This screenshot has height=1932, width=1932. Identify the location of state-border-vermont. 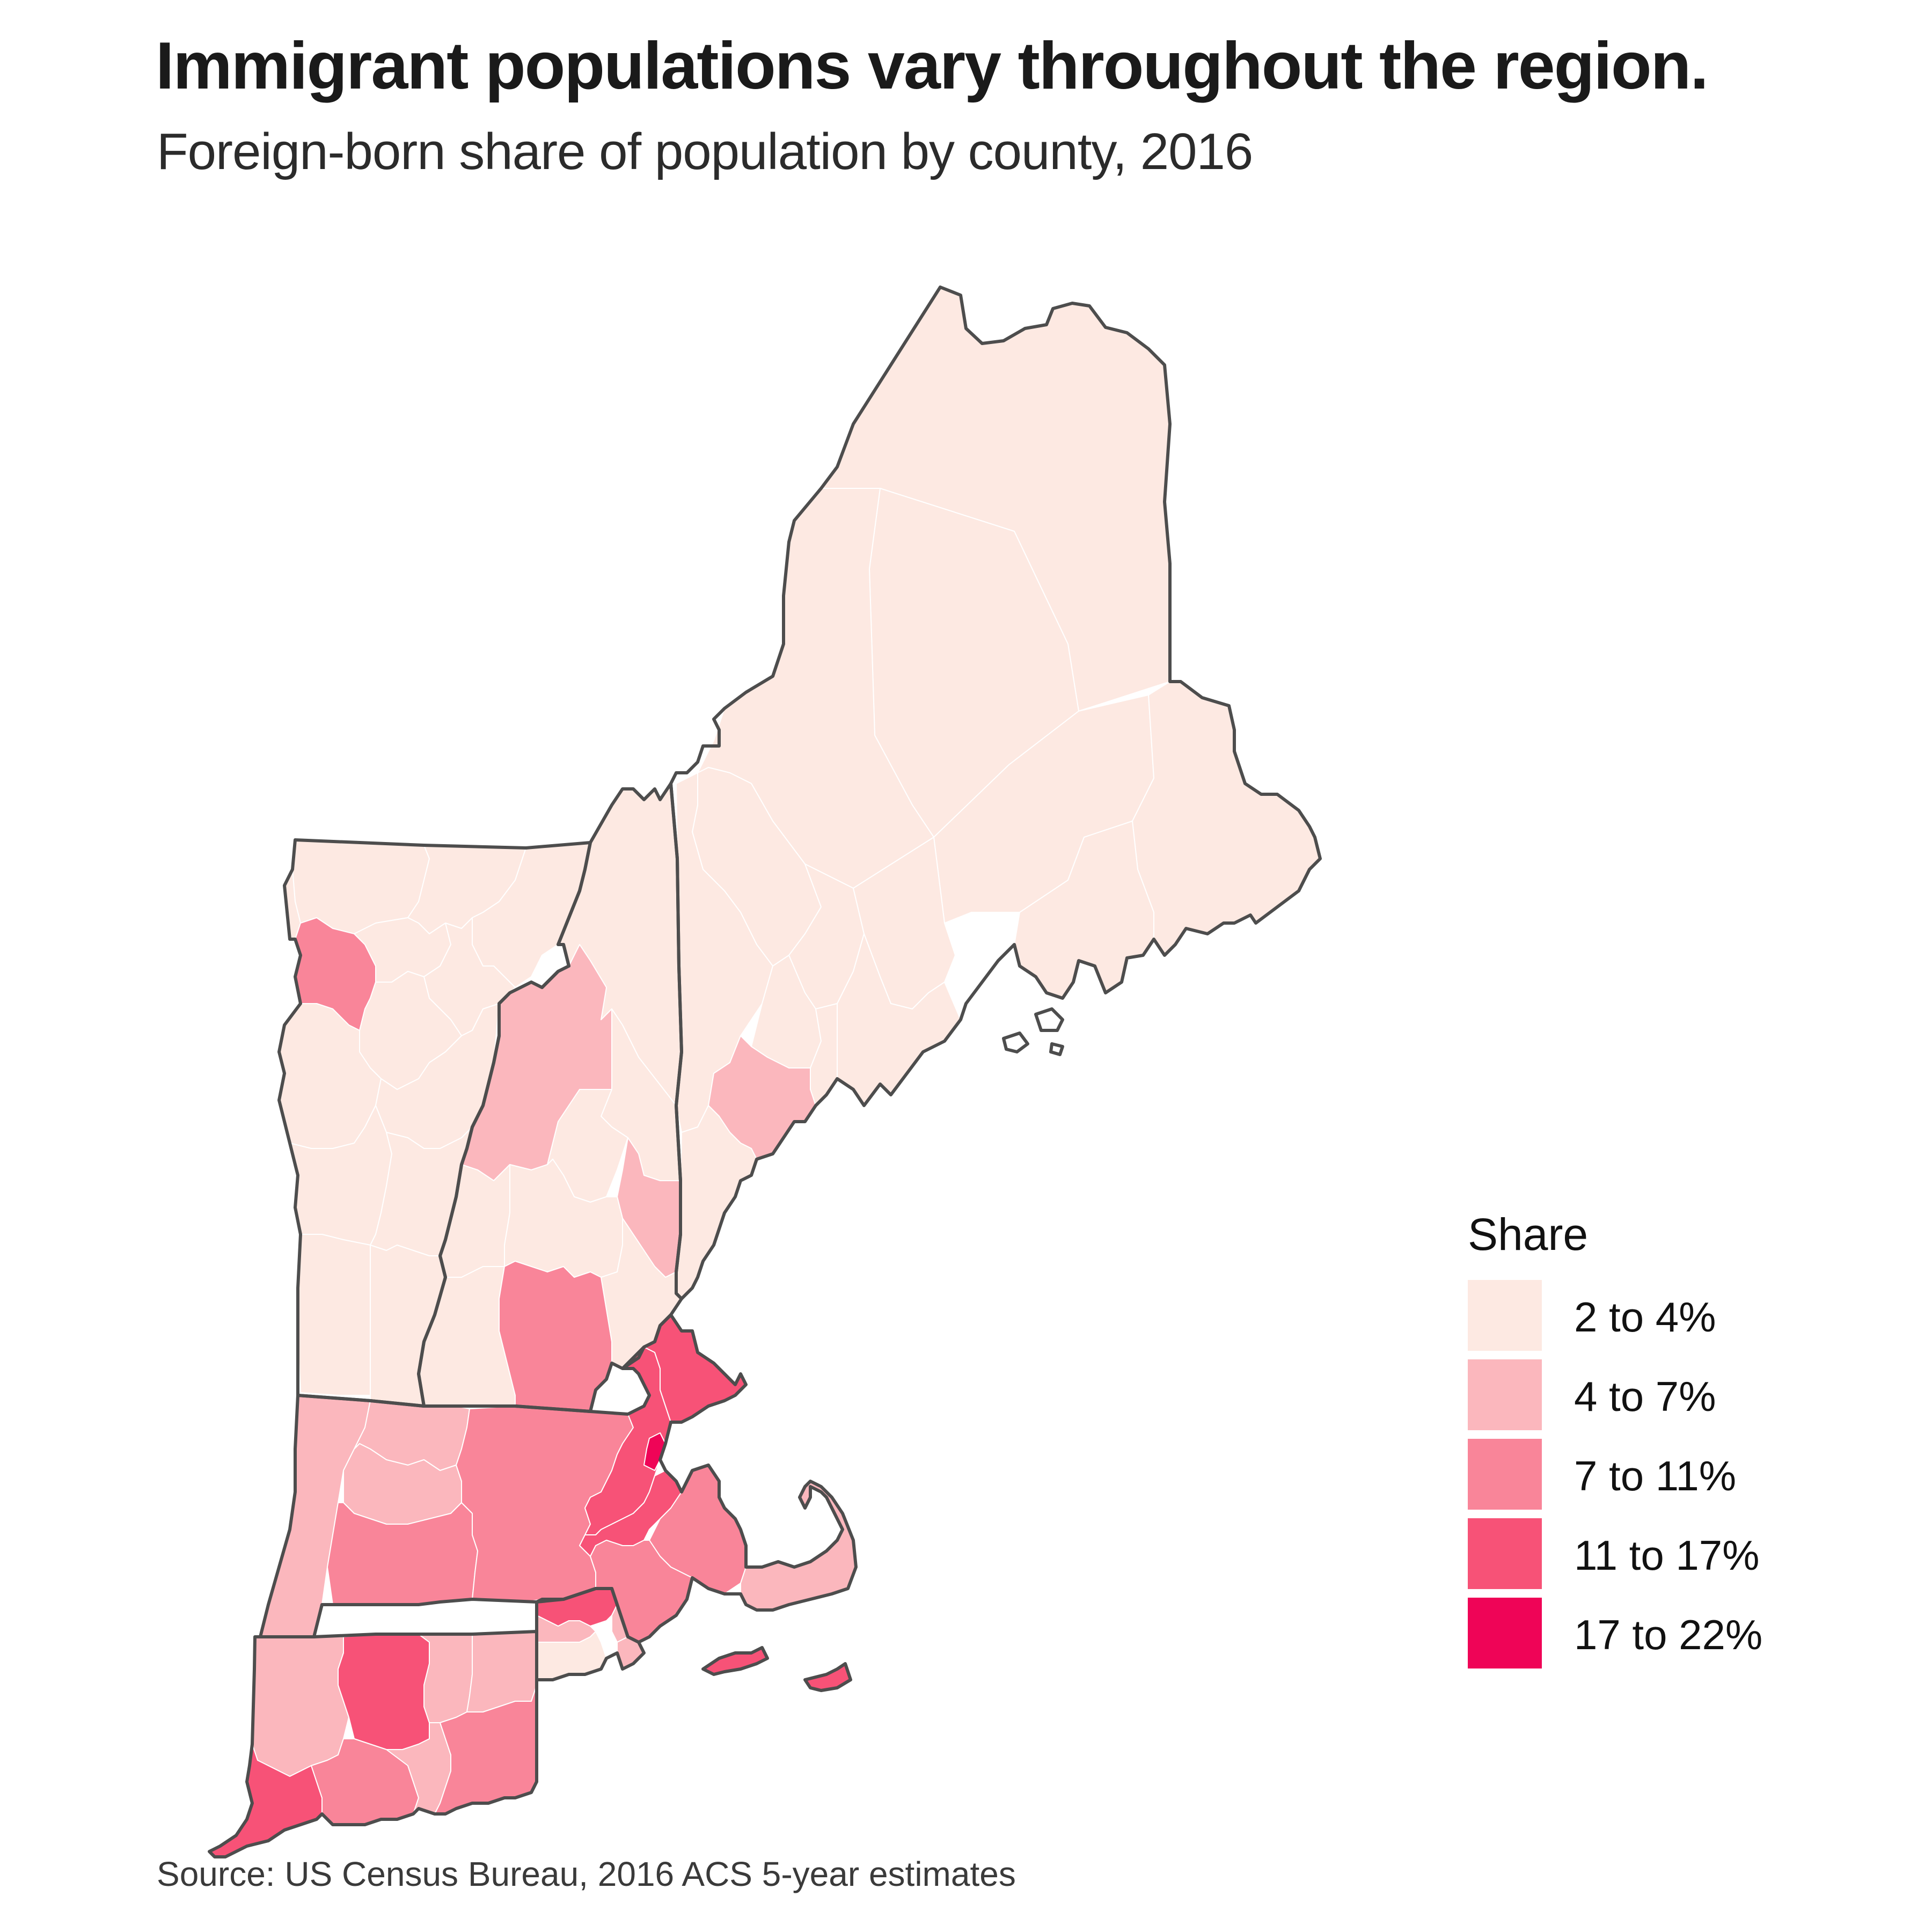
(434, 1123).